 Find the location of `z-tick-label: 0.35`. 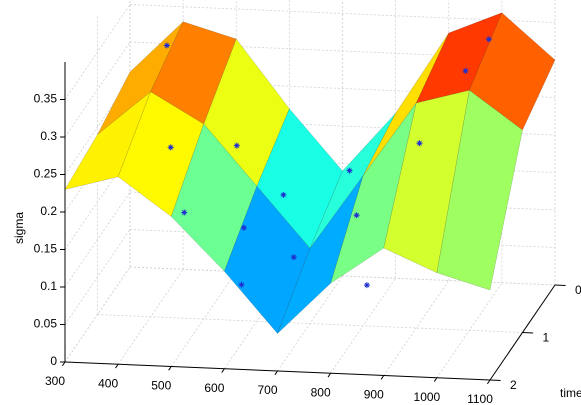

z-tick-label: 0.35 is located at coordinates (46, 99).